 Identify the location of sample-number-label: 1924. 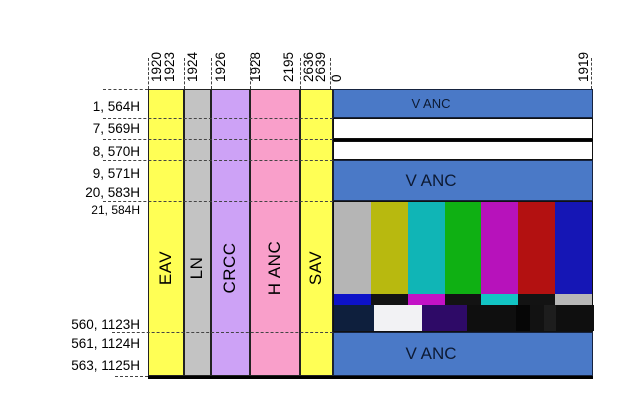
(192, 66).